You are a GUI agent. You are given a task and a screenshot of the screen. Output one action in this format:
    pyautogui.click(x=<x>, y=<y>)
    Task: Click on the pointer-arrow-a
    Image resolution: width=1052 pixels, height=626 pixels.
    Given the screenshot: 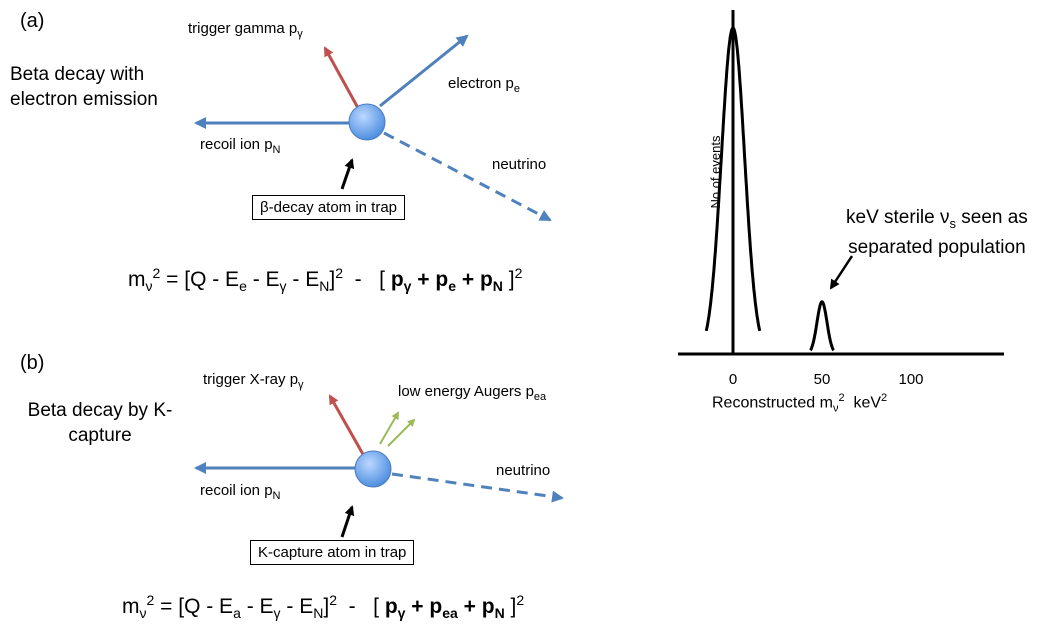 What is the action you would take?
    pyautogui.click(x=347, y=174)
    